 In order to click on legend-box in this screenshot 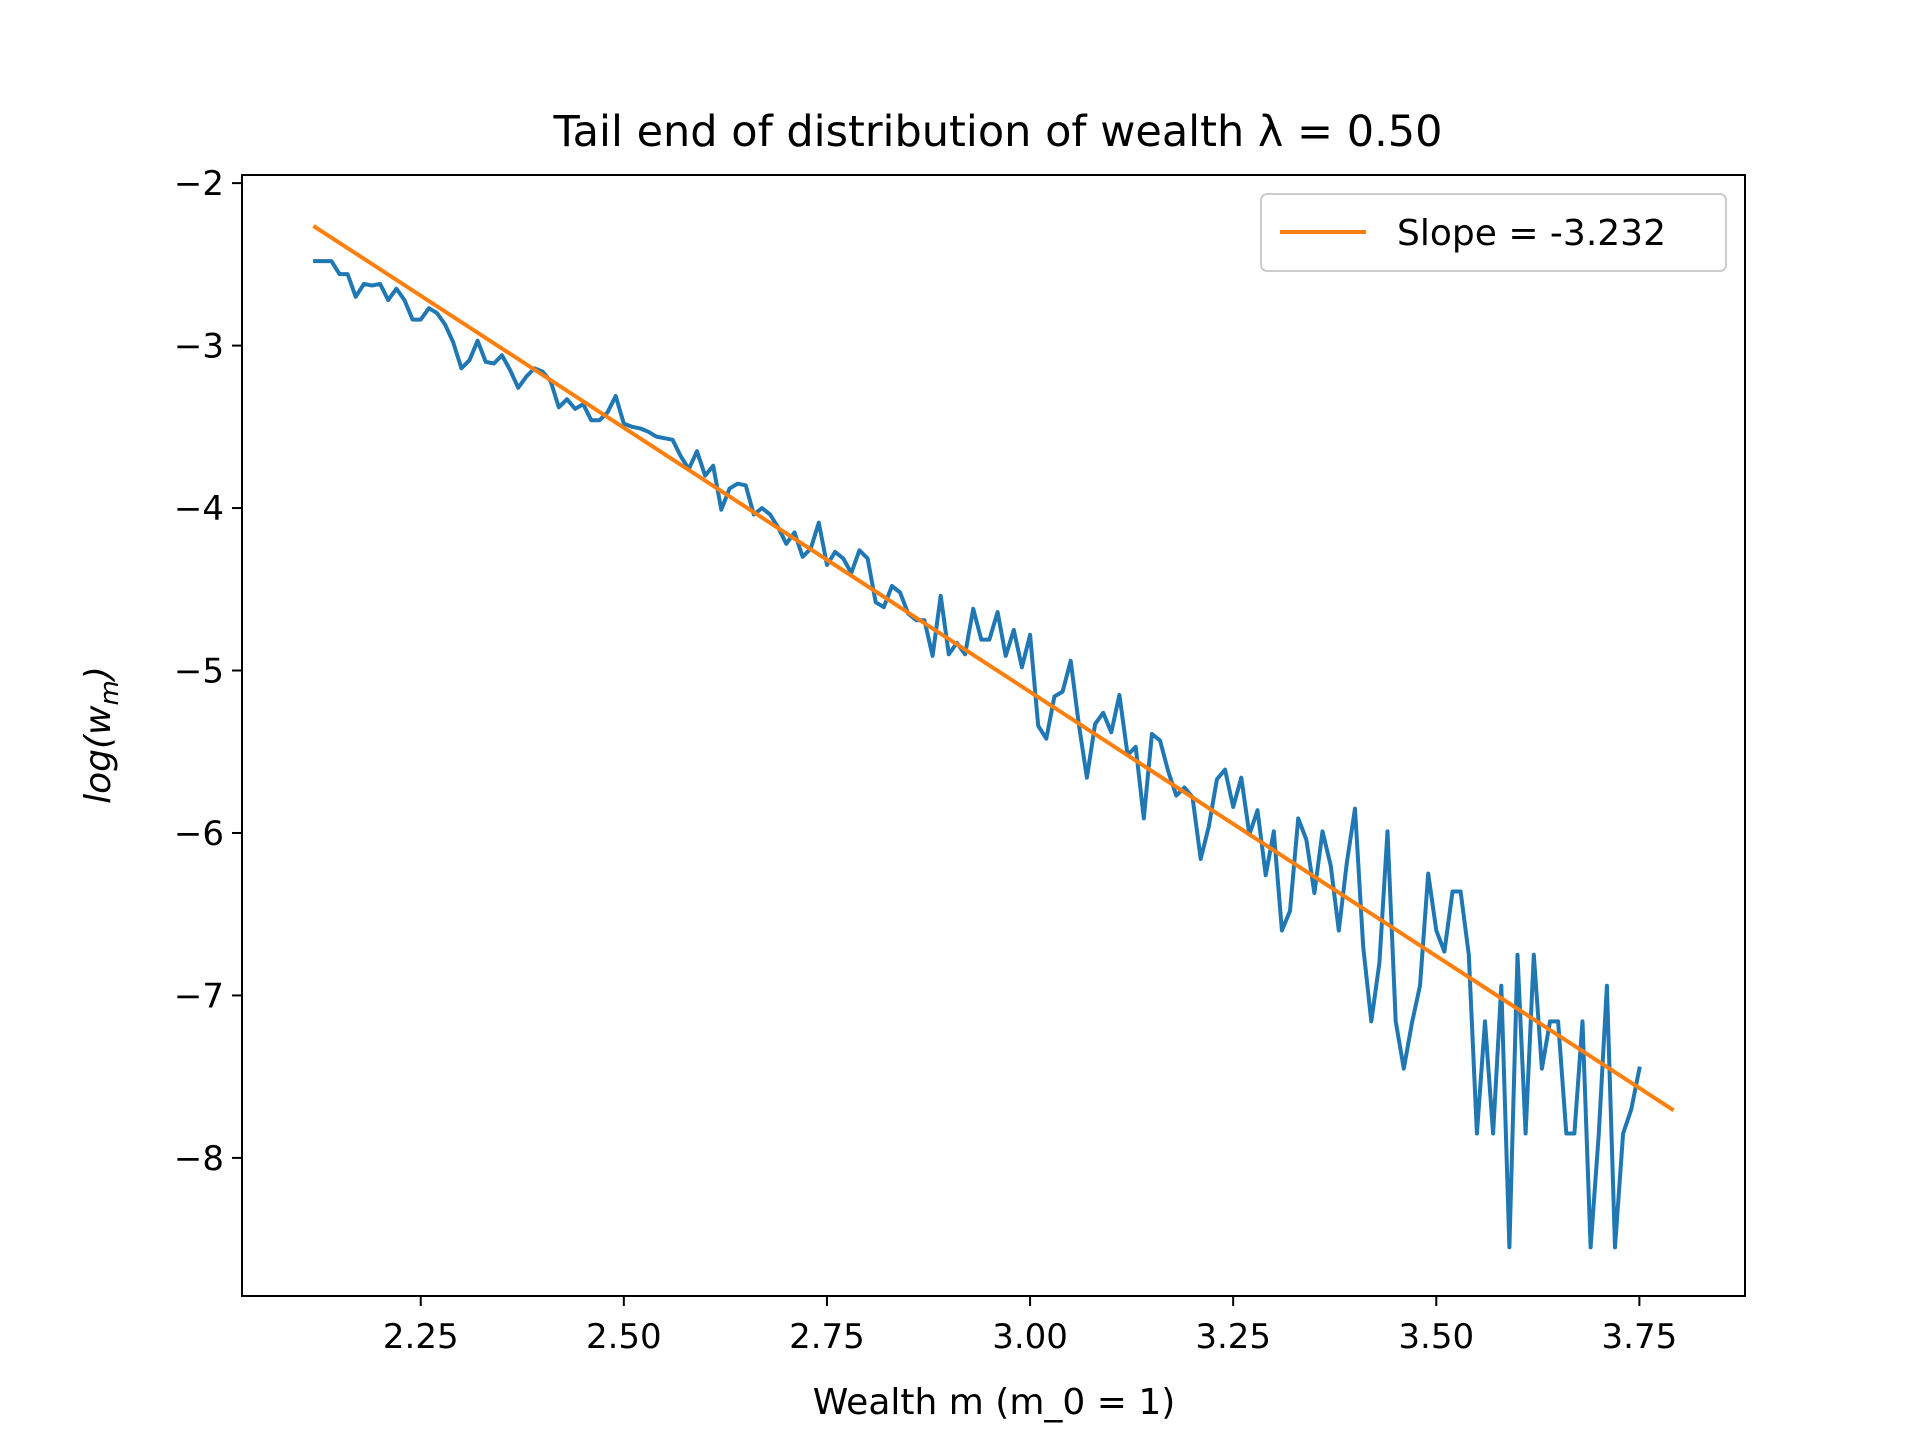, I will do `click(1493, 232)`.